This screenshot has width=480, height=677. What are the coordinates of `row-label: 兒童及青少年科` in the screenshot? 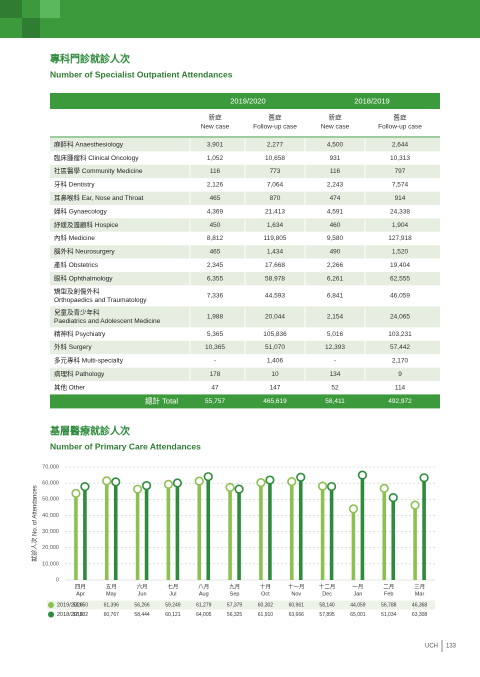 It's located at (77, 311).